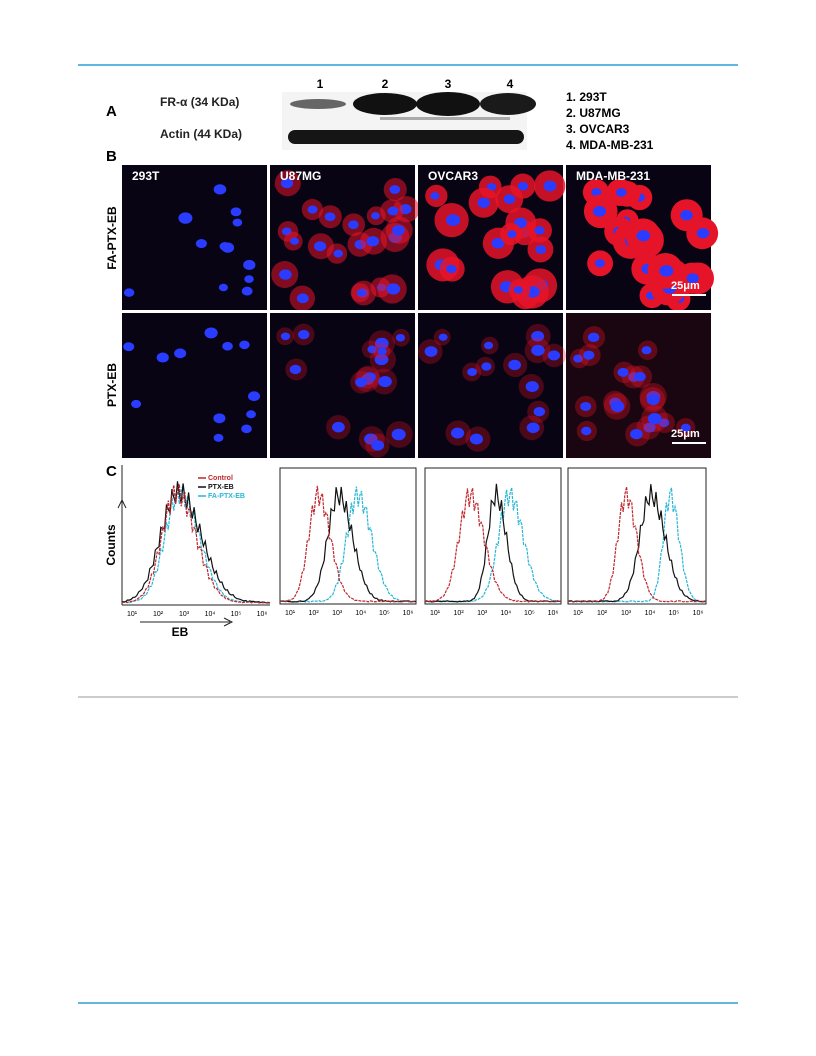 This screenshot has height=1056, width=816. I want to click on legend: Control PTX-EB FA-PTX-EB, so click(221, 487).